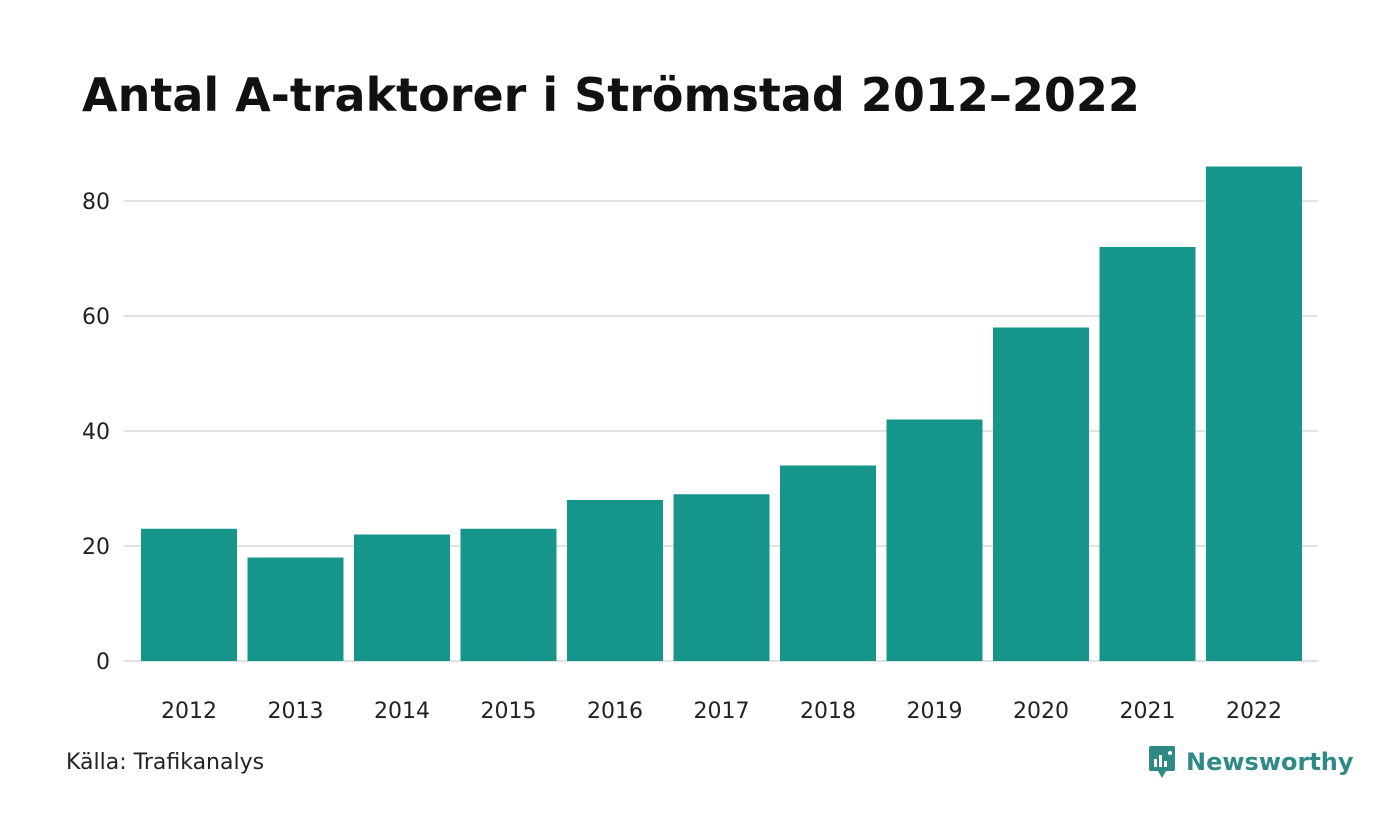 The image size is (1400, 840). What do you see at coordinates (509, 711) in the screenshot?
I see `x-tick-label: 2015` at bounding box center [509, 711].